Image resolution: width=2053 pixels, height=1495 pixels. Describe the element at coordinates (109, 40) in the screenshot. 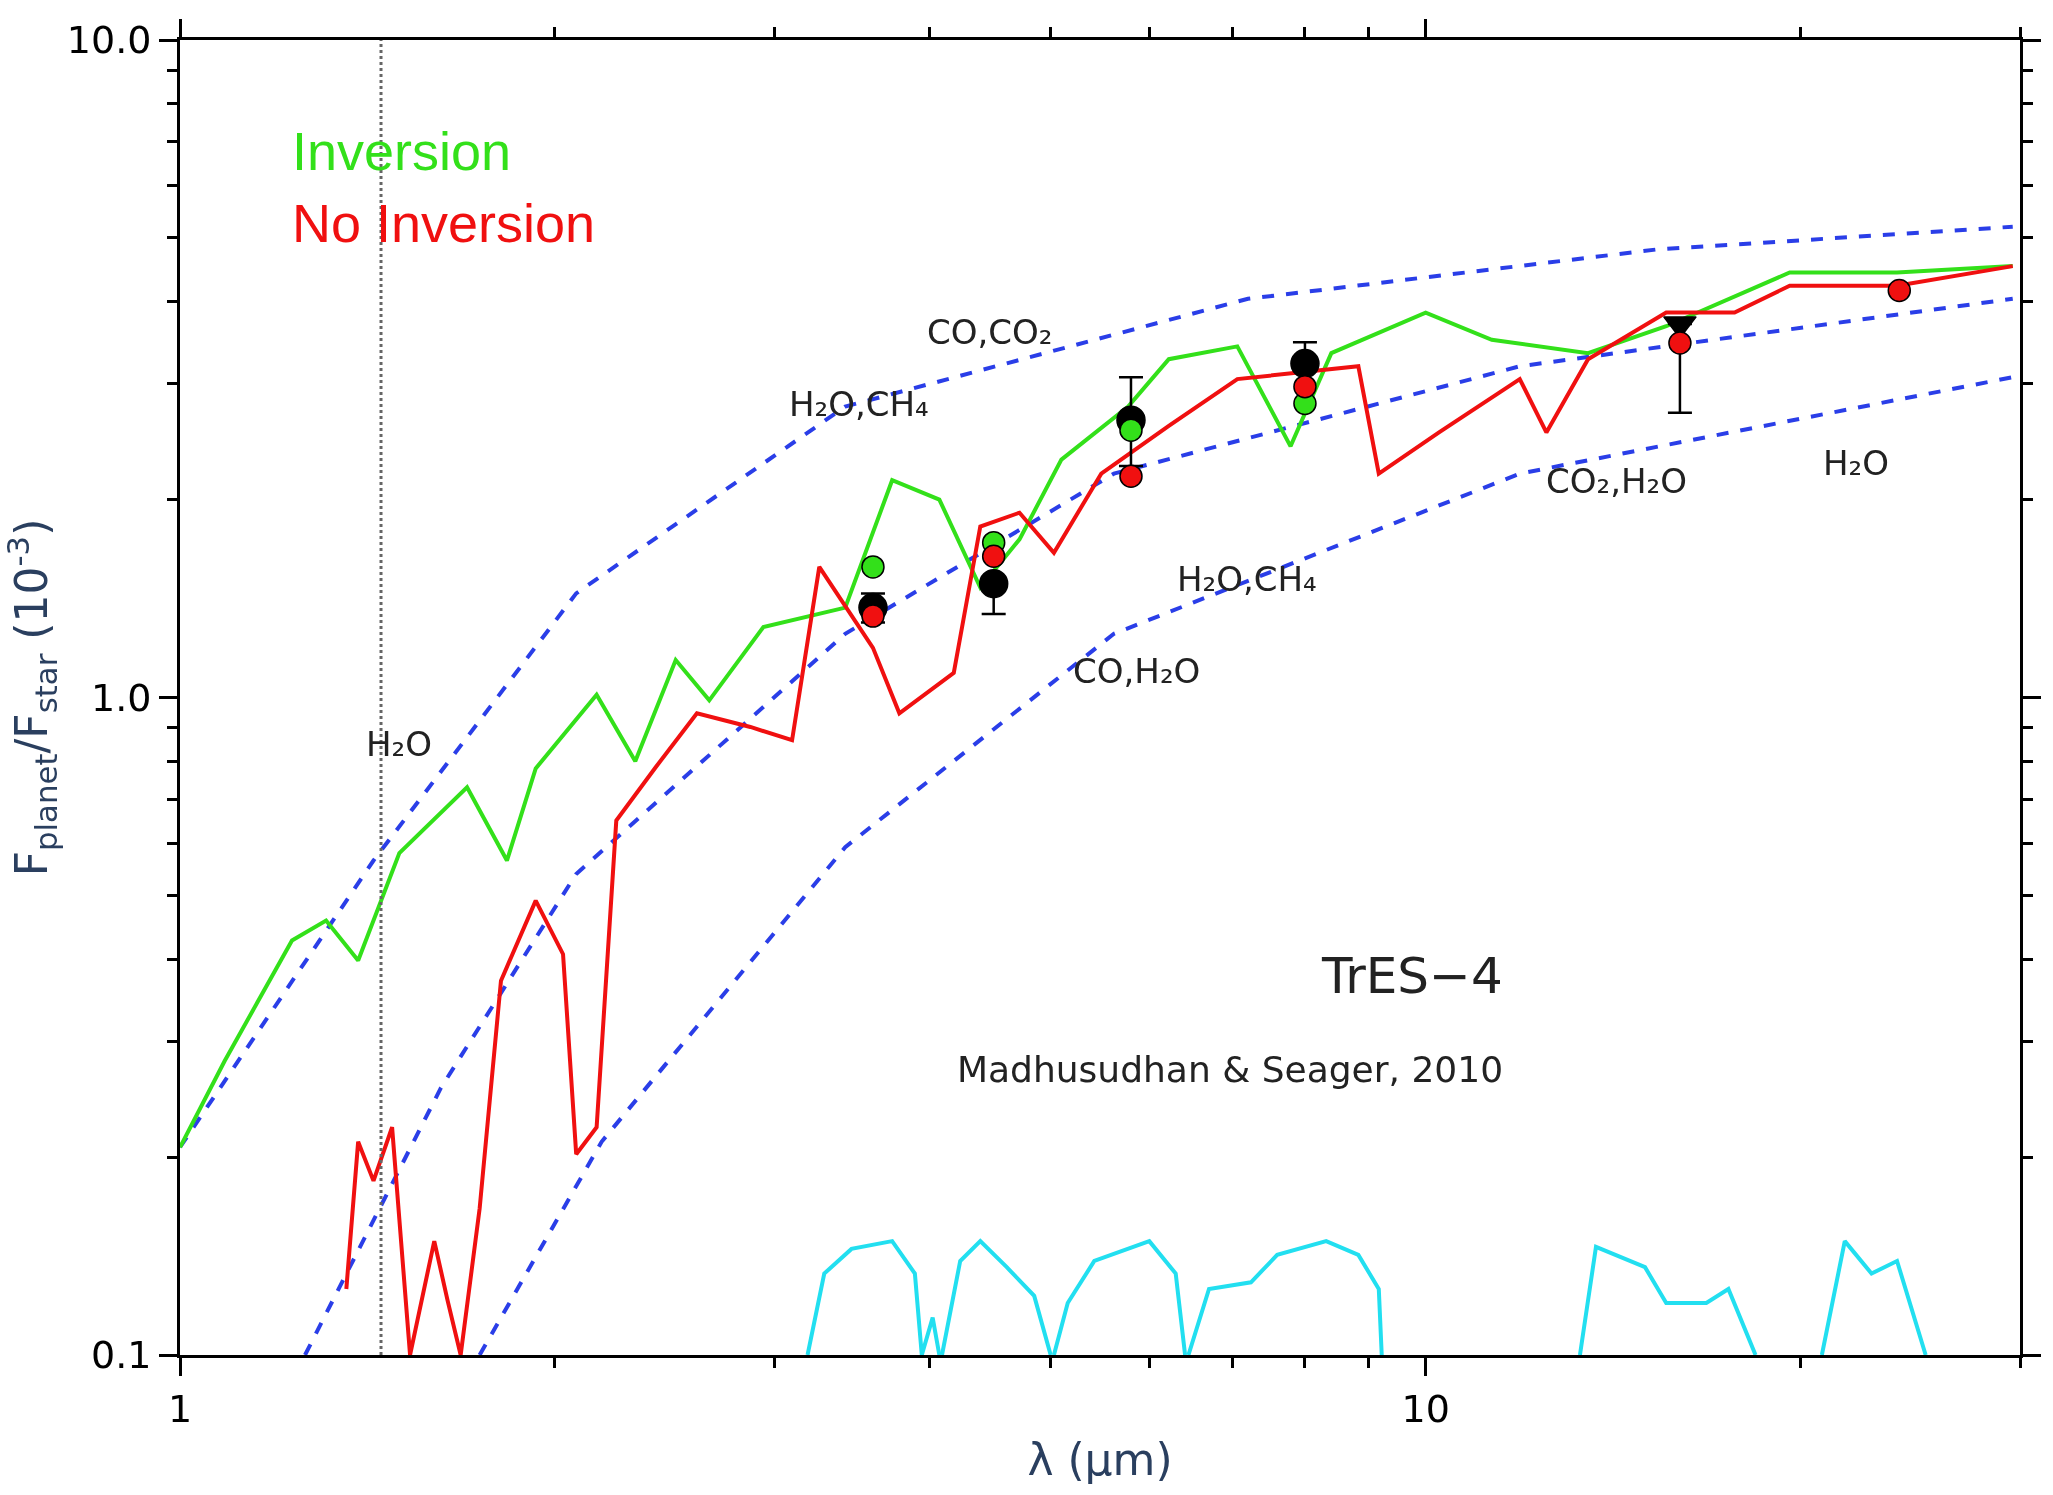

I see `y-tick-label: 10.0` at that location.